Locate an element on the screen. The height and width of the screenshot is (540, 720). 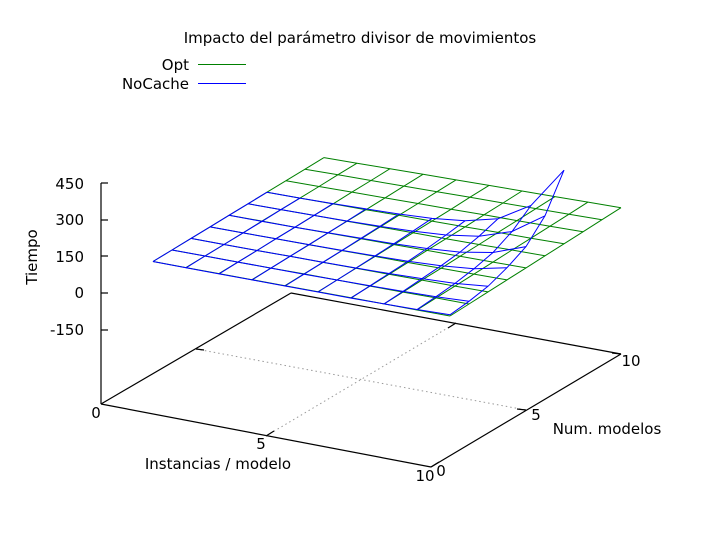
z-tick-label-neg150: -150 is located at coordinates (67, 330).